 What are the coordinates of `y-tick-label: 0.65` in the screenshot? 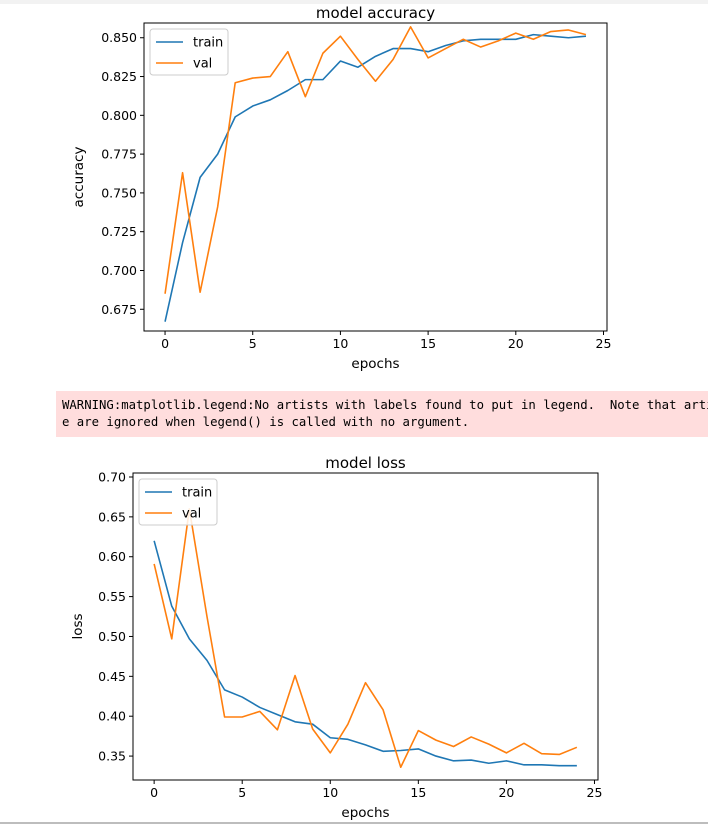 It's located at (112, 516).